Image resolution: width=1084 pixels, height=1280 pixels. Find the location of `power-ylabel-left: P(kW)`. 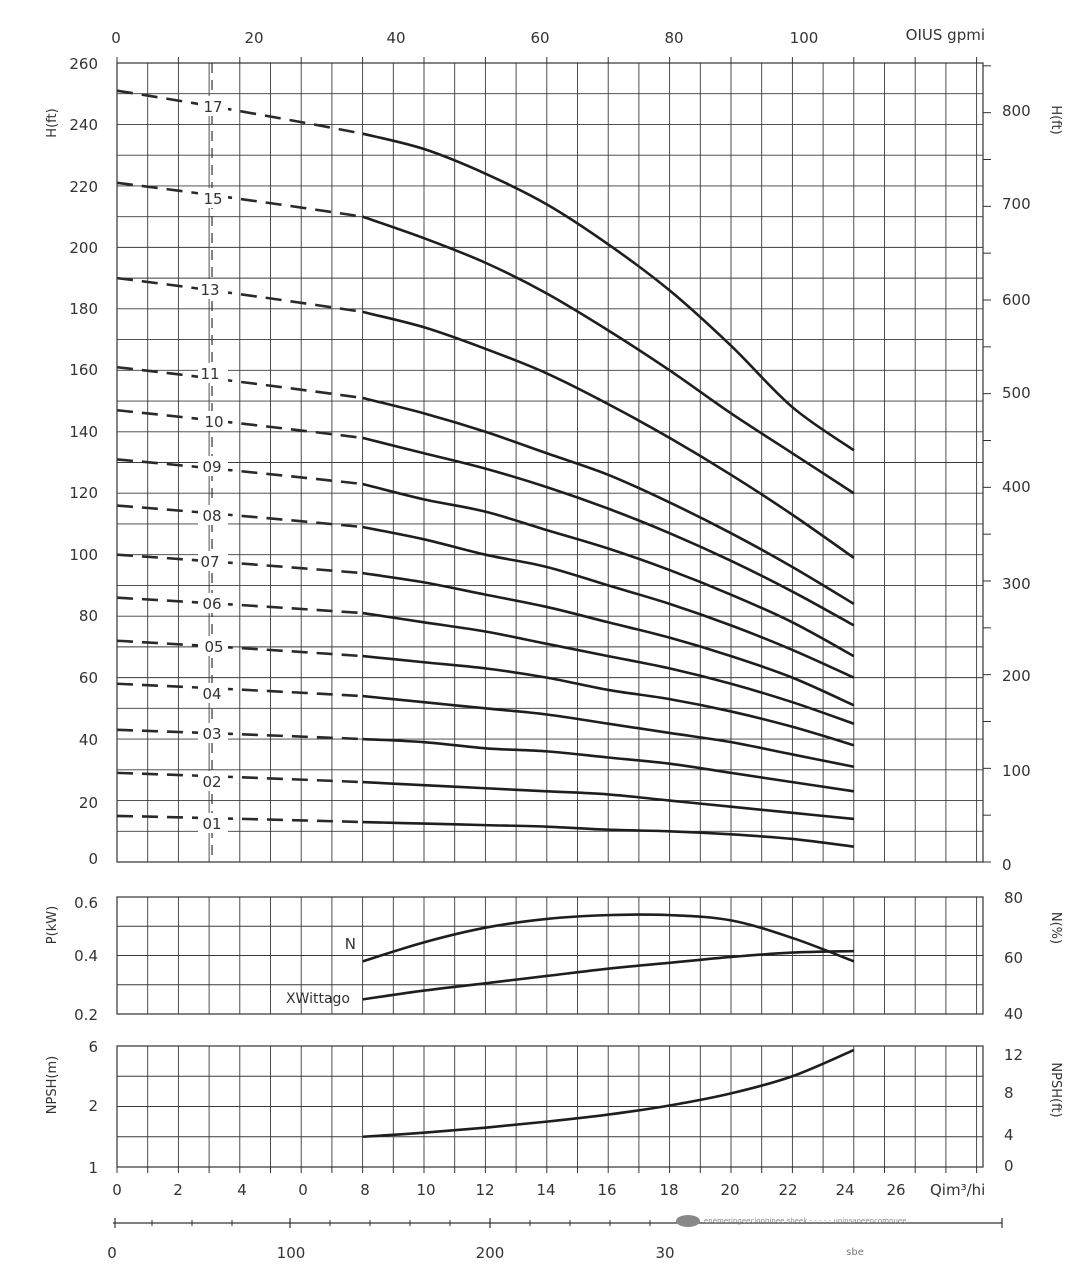

power-ylabel-left: P(kW) is located at coordinates (52, 925).